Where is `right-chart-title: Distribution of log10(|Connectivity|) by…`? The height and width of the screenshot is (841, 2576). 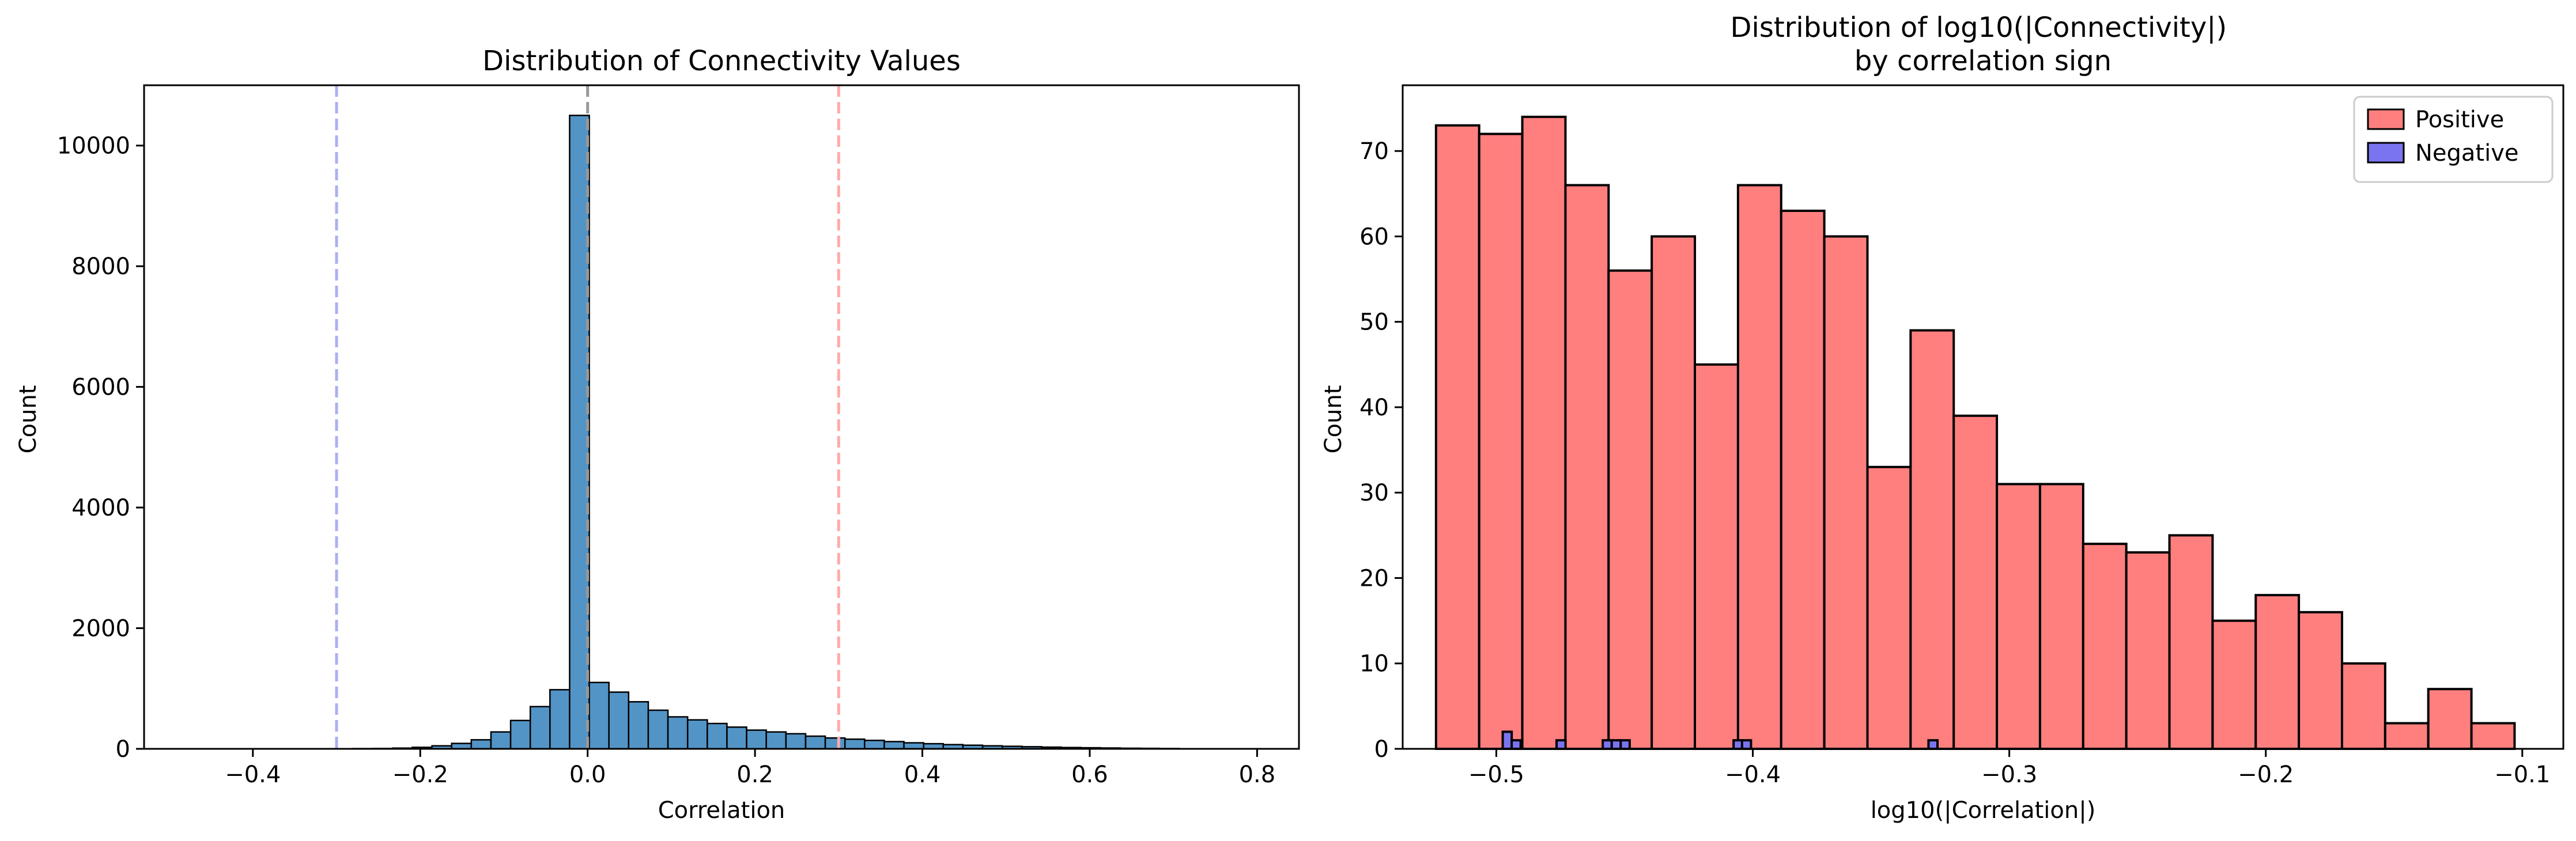
right-chart-title: Distribution of log10(|Connectivity|) by… is located at coordinates (1984, 44).